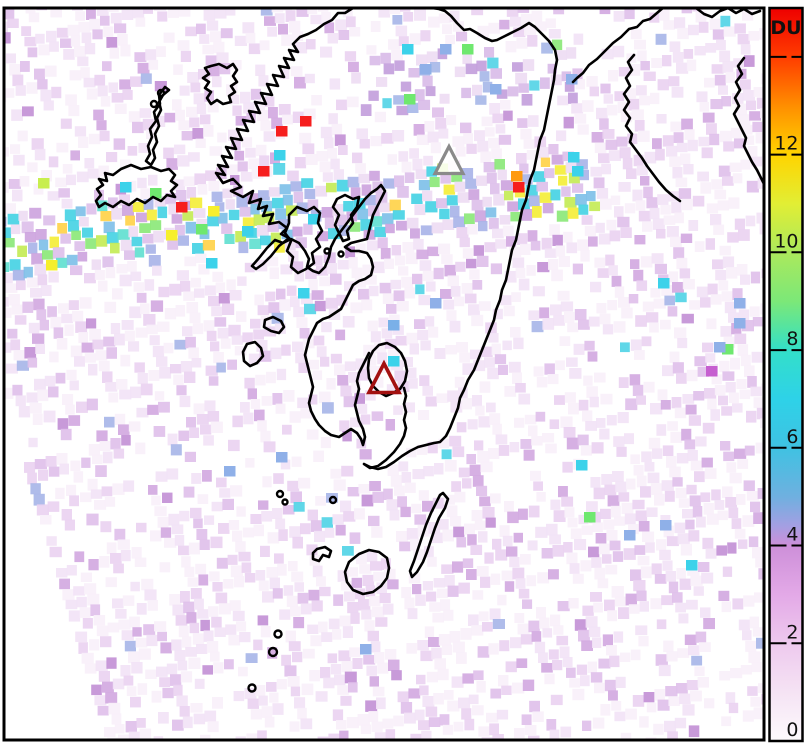 The width and height of the screenshot is (804, 746). I want to click on coastline-amakusa-kamishima, so click(346, 218).